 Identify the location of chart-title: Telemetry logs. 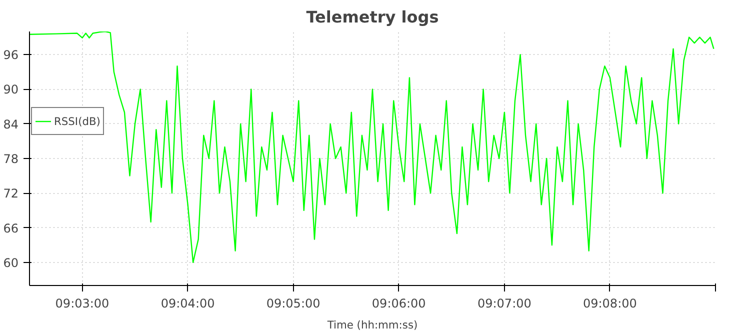
(372, 17).